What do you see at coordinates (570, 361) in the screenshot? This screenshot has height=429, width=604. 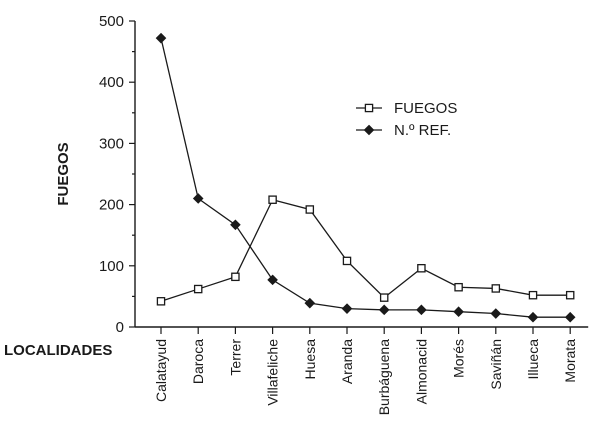 I see `x-category-label: Morata` at bounding box center [570, 361].